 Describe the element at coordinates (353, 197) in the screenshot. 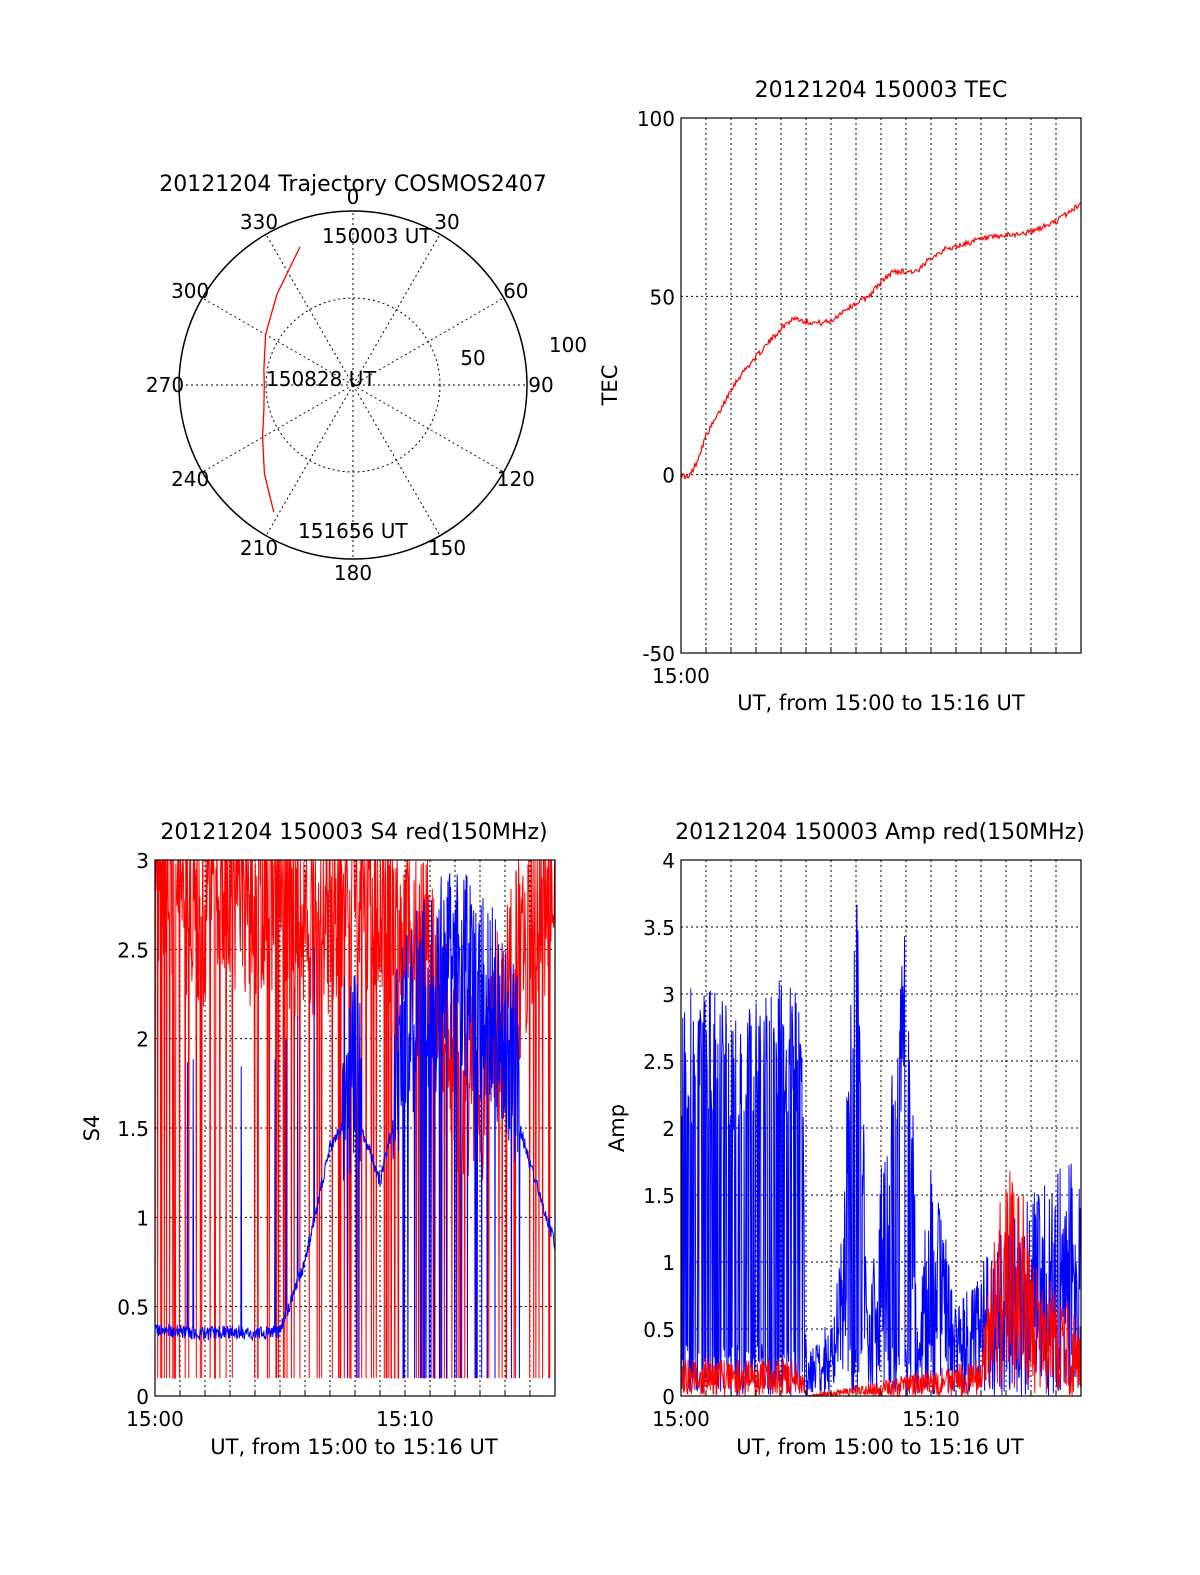

I see `polar-angle-label: 0` at that location.